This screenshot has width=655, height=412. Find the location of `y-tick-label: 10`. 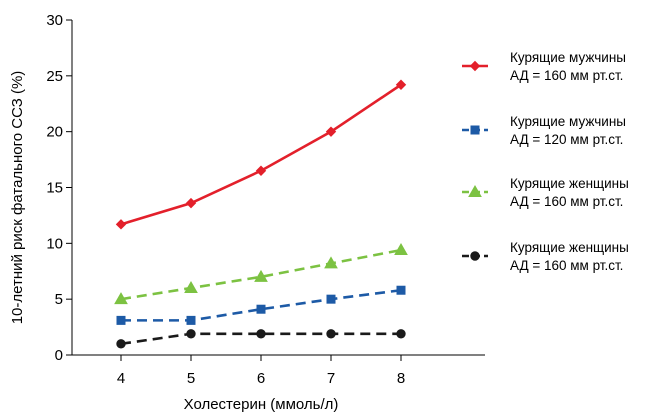

y-tick-label: 10 is located at coordinates (54, 243).